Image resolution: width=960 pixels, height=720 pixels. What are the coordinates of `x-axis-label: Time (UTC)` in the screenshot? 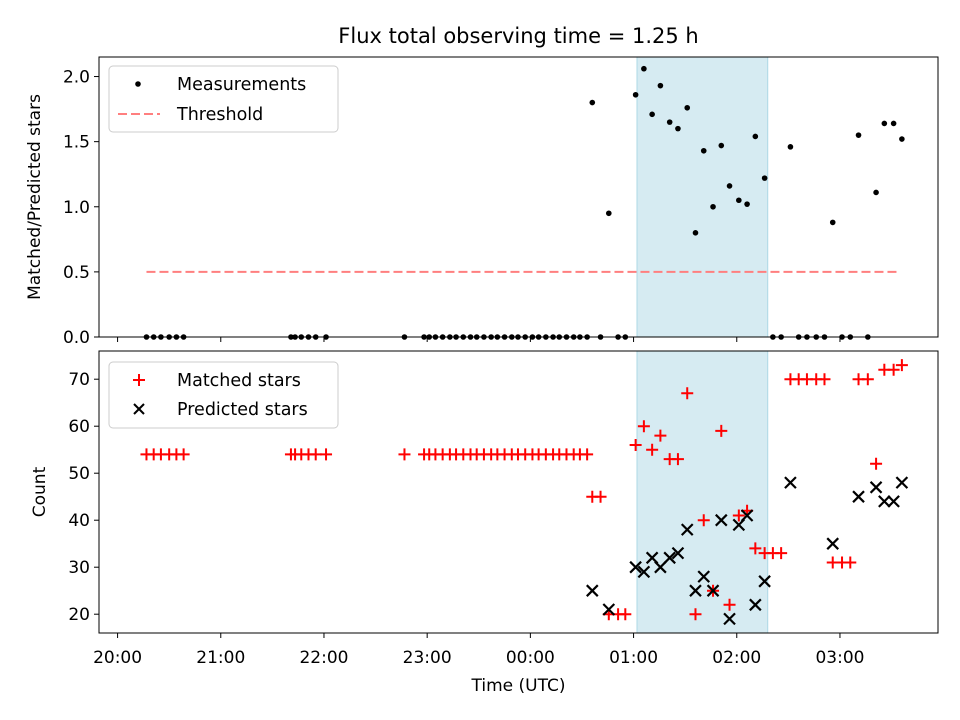 It's located at (518, 686).